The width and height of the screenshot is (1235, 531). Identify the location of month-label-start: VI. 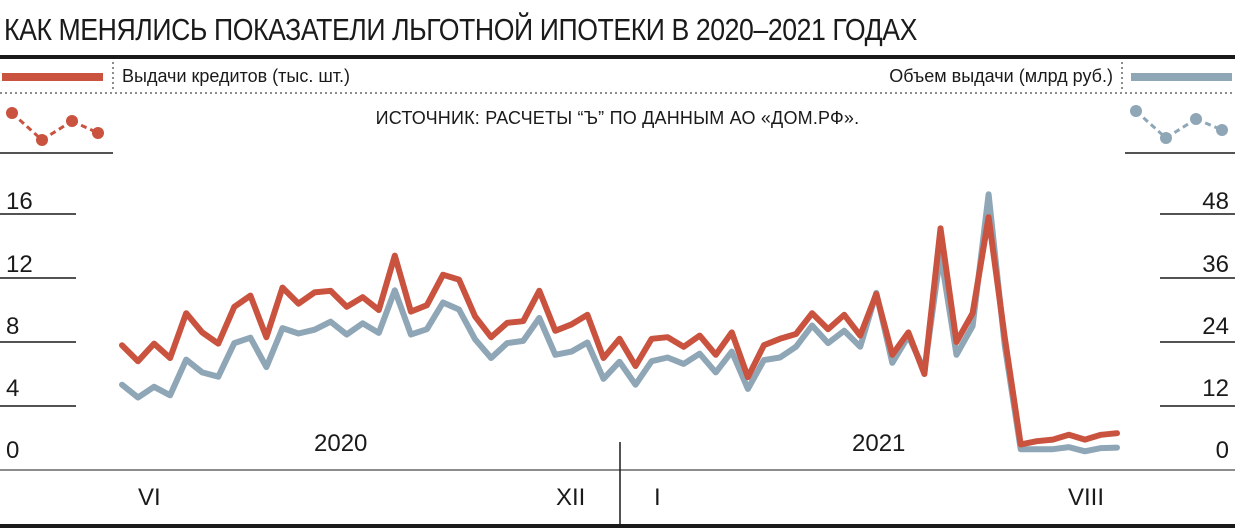
(149, 497).